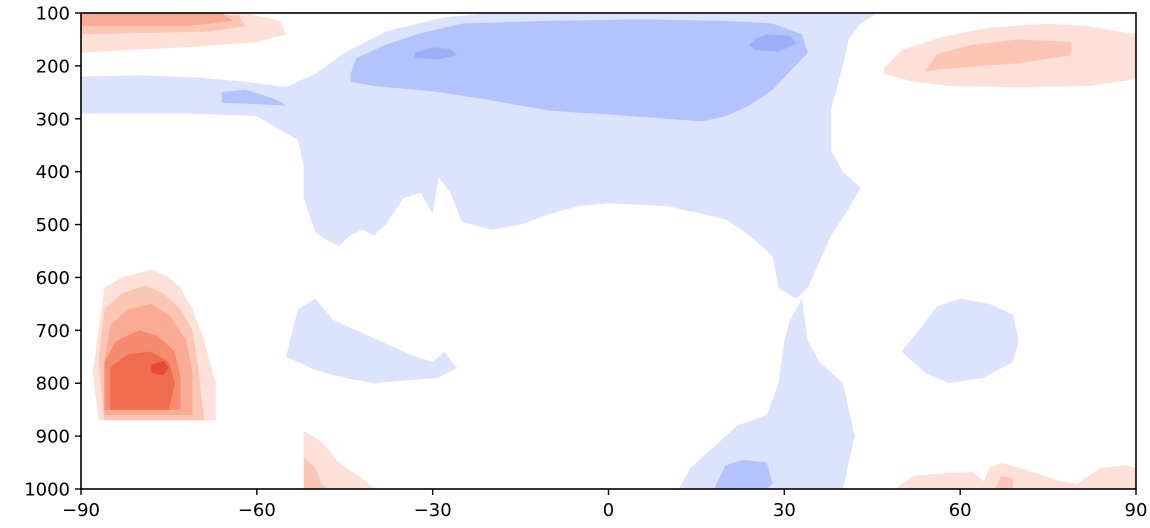 This screenshot has width=1150, height=528. I want to click on contour-region-cool-tongue, so click(254, 97).